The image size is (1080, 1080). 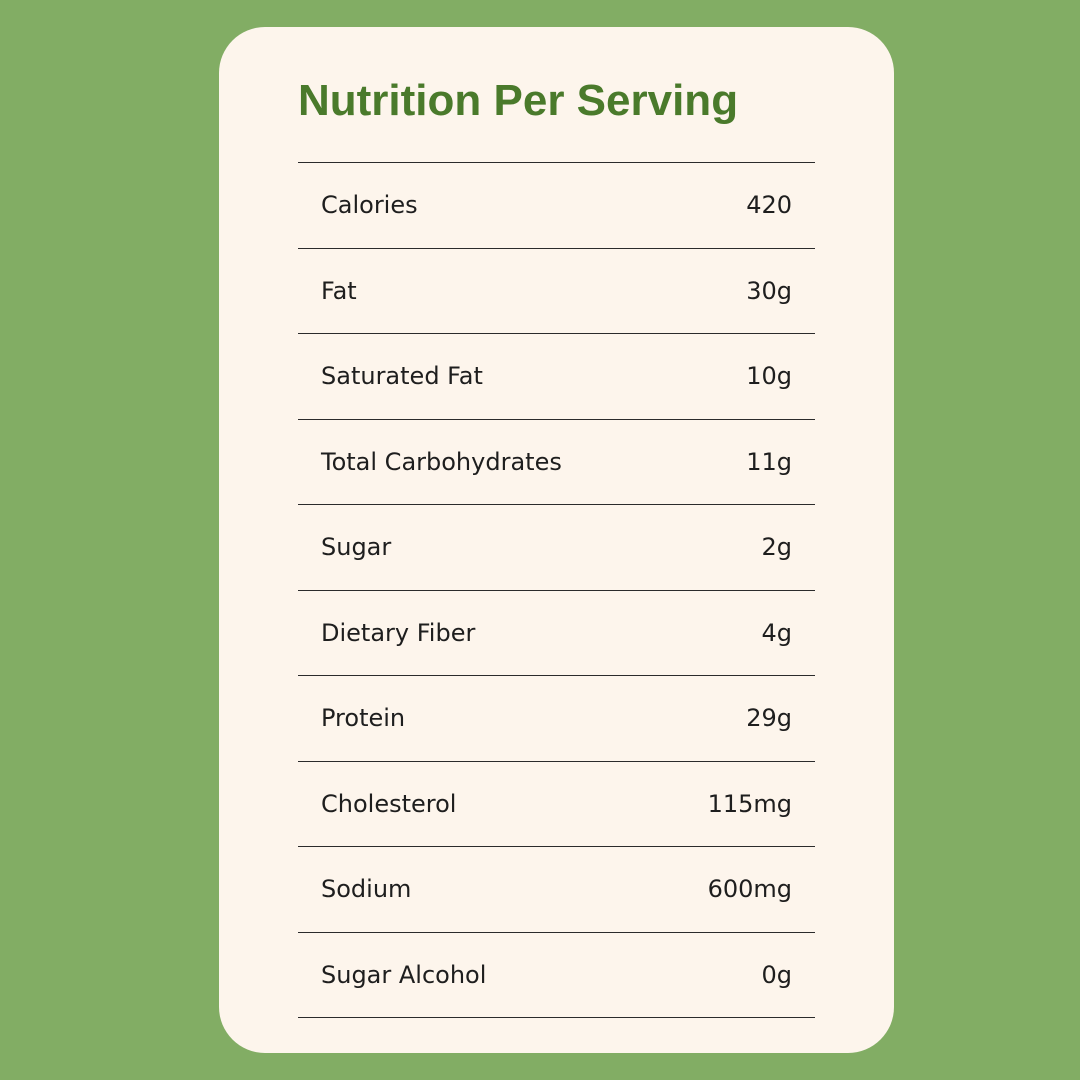 I want to click on nutrient-value: 2g, so click(x=776, y=547).